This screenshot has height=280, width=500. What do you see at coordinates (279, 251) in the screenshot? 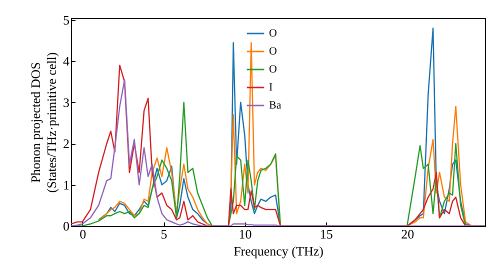
I see `x-axis-title: Frequency (THz)` at bounding box center [279, 251].